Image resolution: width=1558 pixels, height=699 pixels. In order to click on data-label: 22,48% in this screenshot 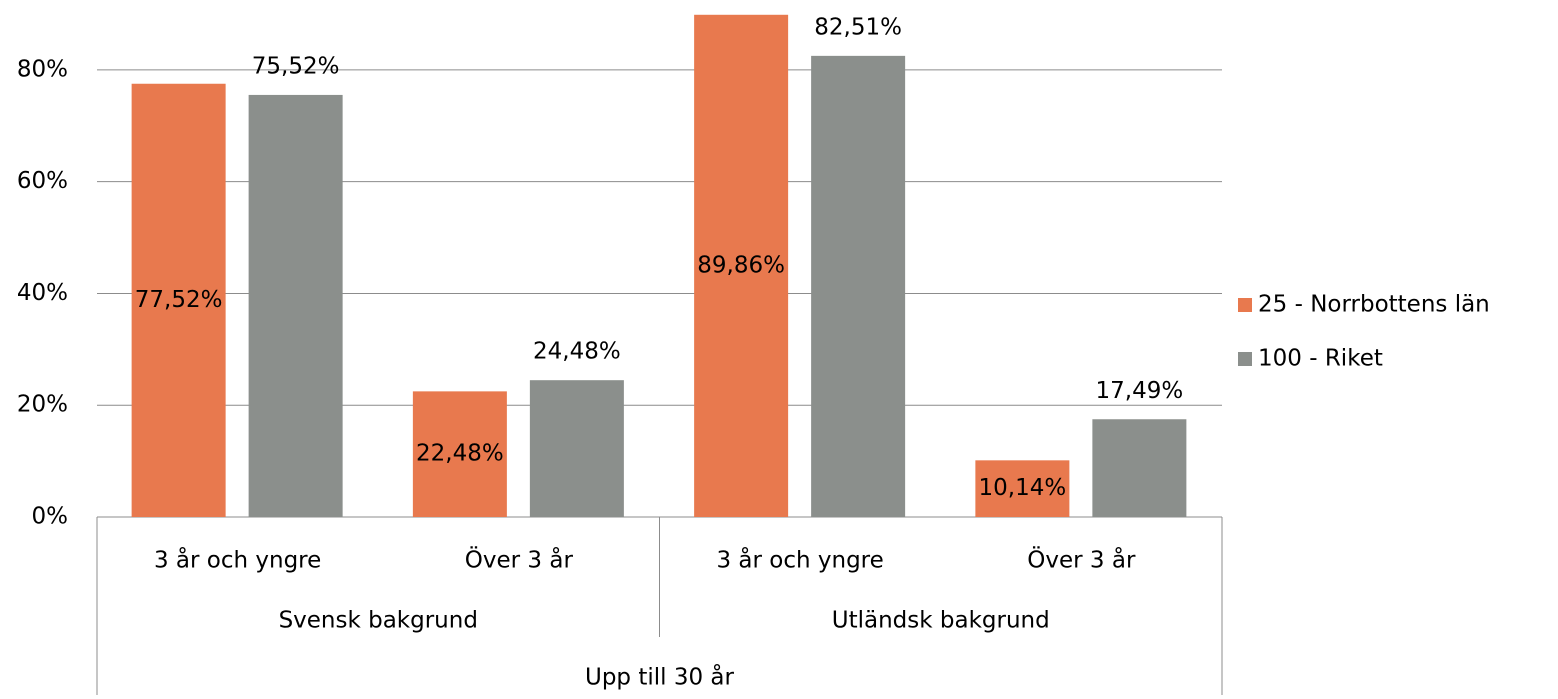, I will do `click(460, 454)`.